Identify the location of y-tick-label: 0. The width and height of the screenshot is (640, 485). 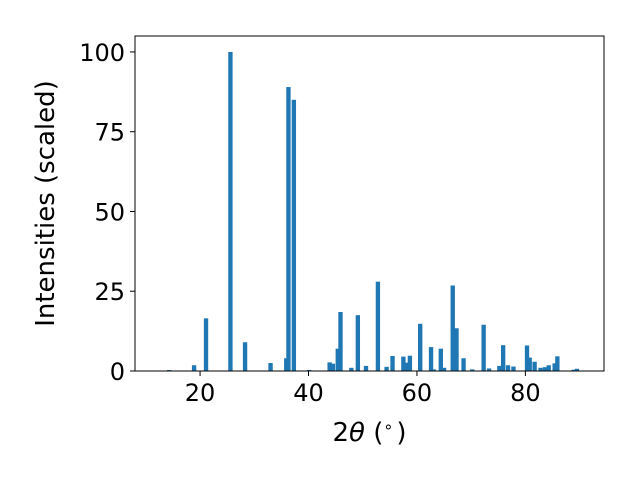
(117, 372).